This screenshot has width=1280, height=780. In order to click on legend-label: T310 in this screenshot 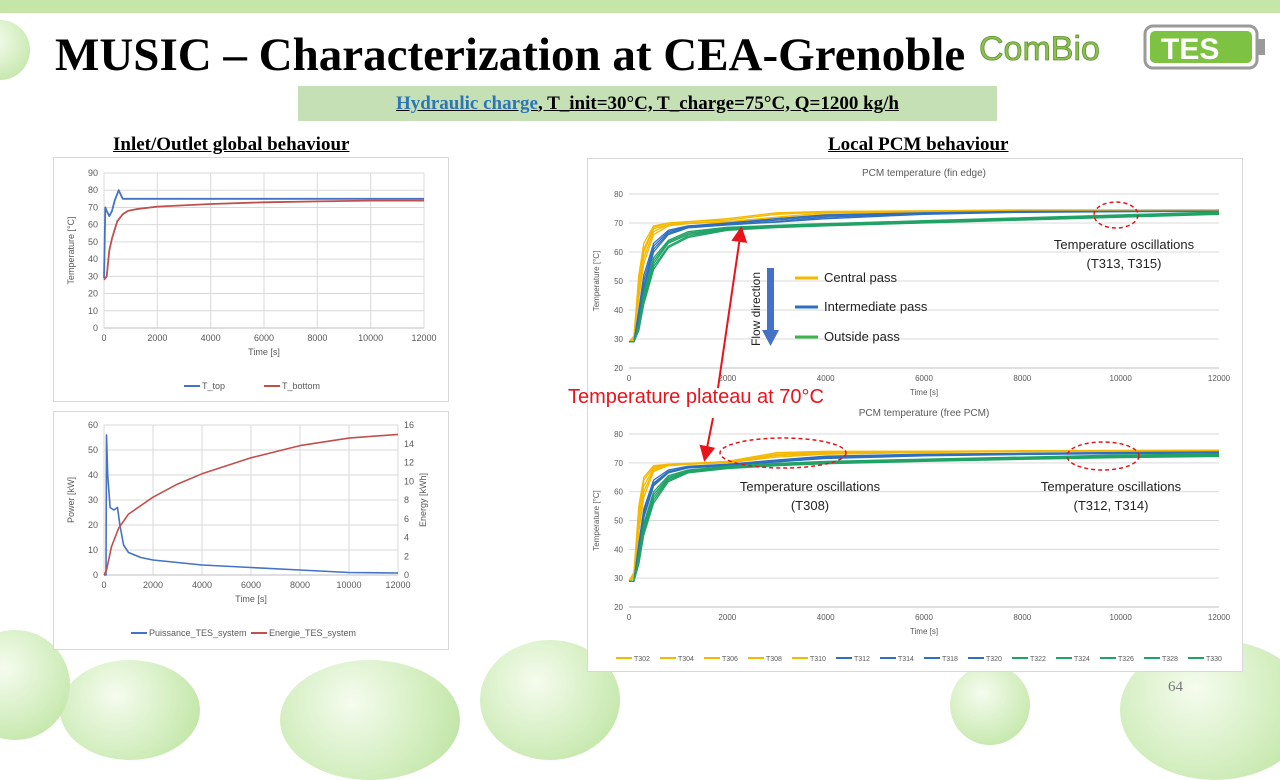, I will do `click(818, 659)`.